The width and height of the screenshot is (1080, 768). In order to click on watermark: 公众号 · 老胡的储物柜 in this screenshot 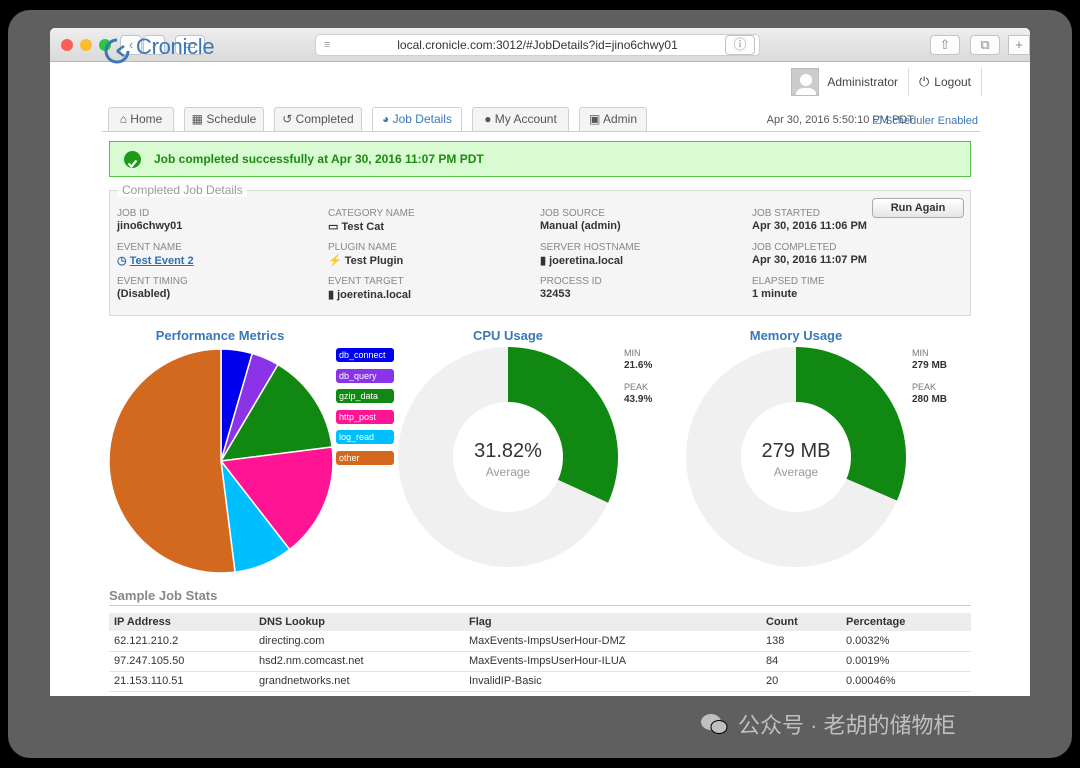, I will do `click(828, 724)`.